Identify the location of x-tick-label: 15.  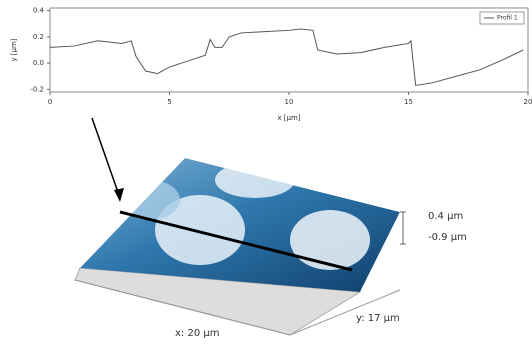
(408, 102).